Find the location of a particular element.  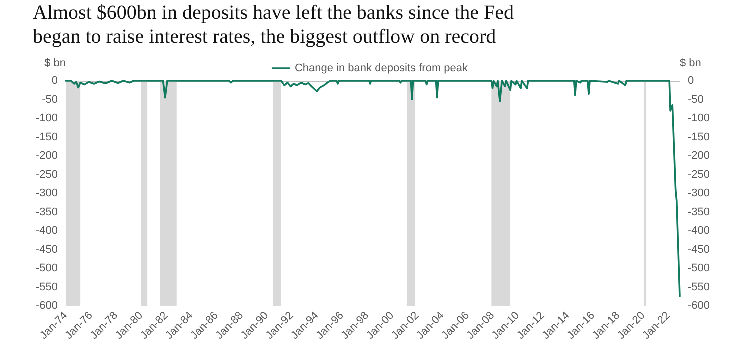

y-tick-label: -50 is located at coordinates (50, 100).